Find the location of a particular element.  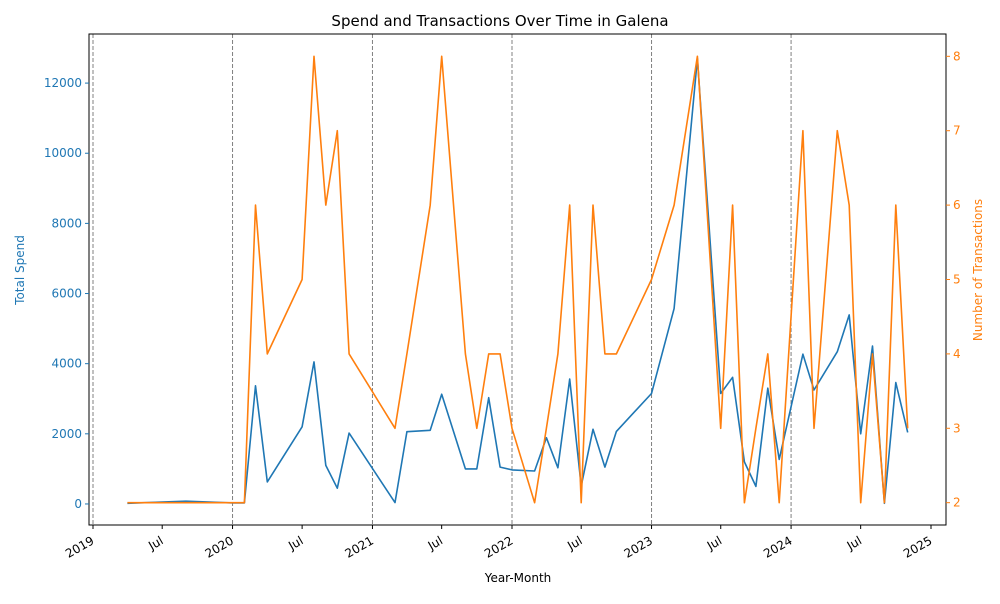

y-right-tick-label: 6 is located at coordinates (957, 205).